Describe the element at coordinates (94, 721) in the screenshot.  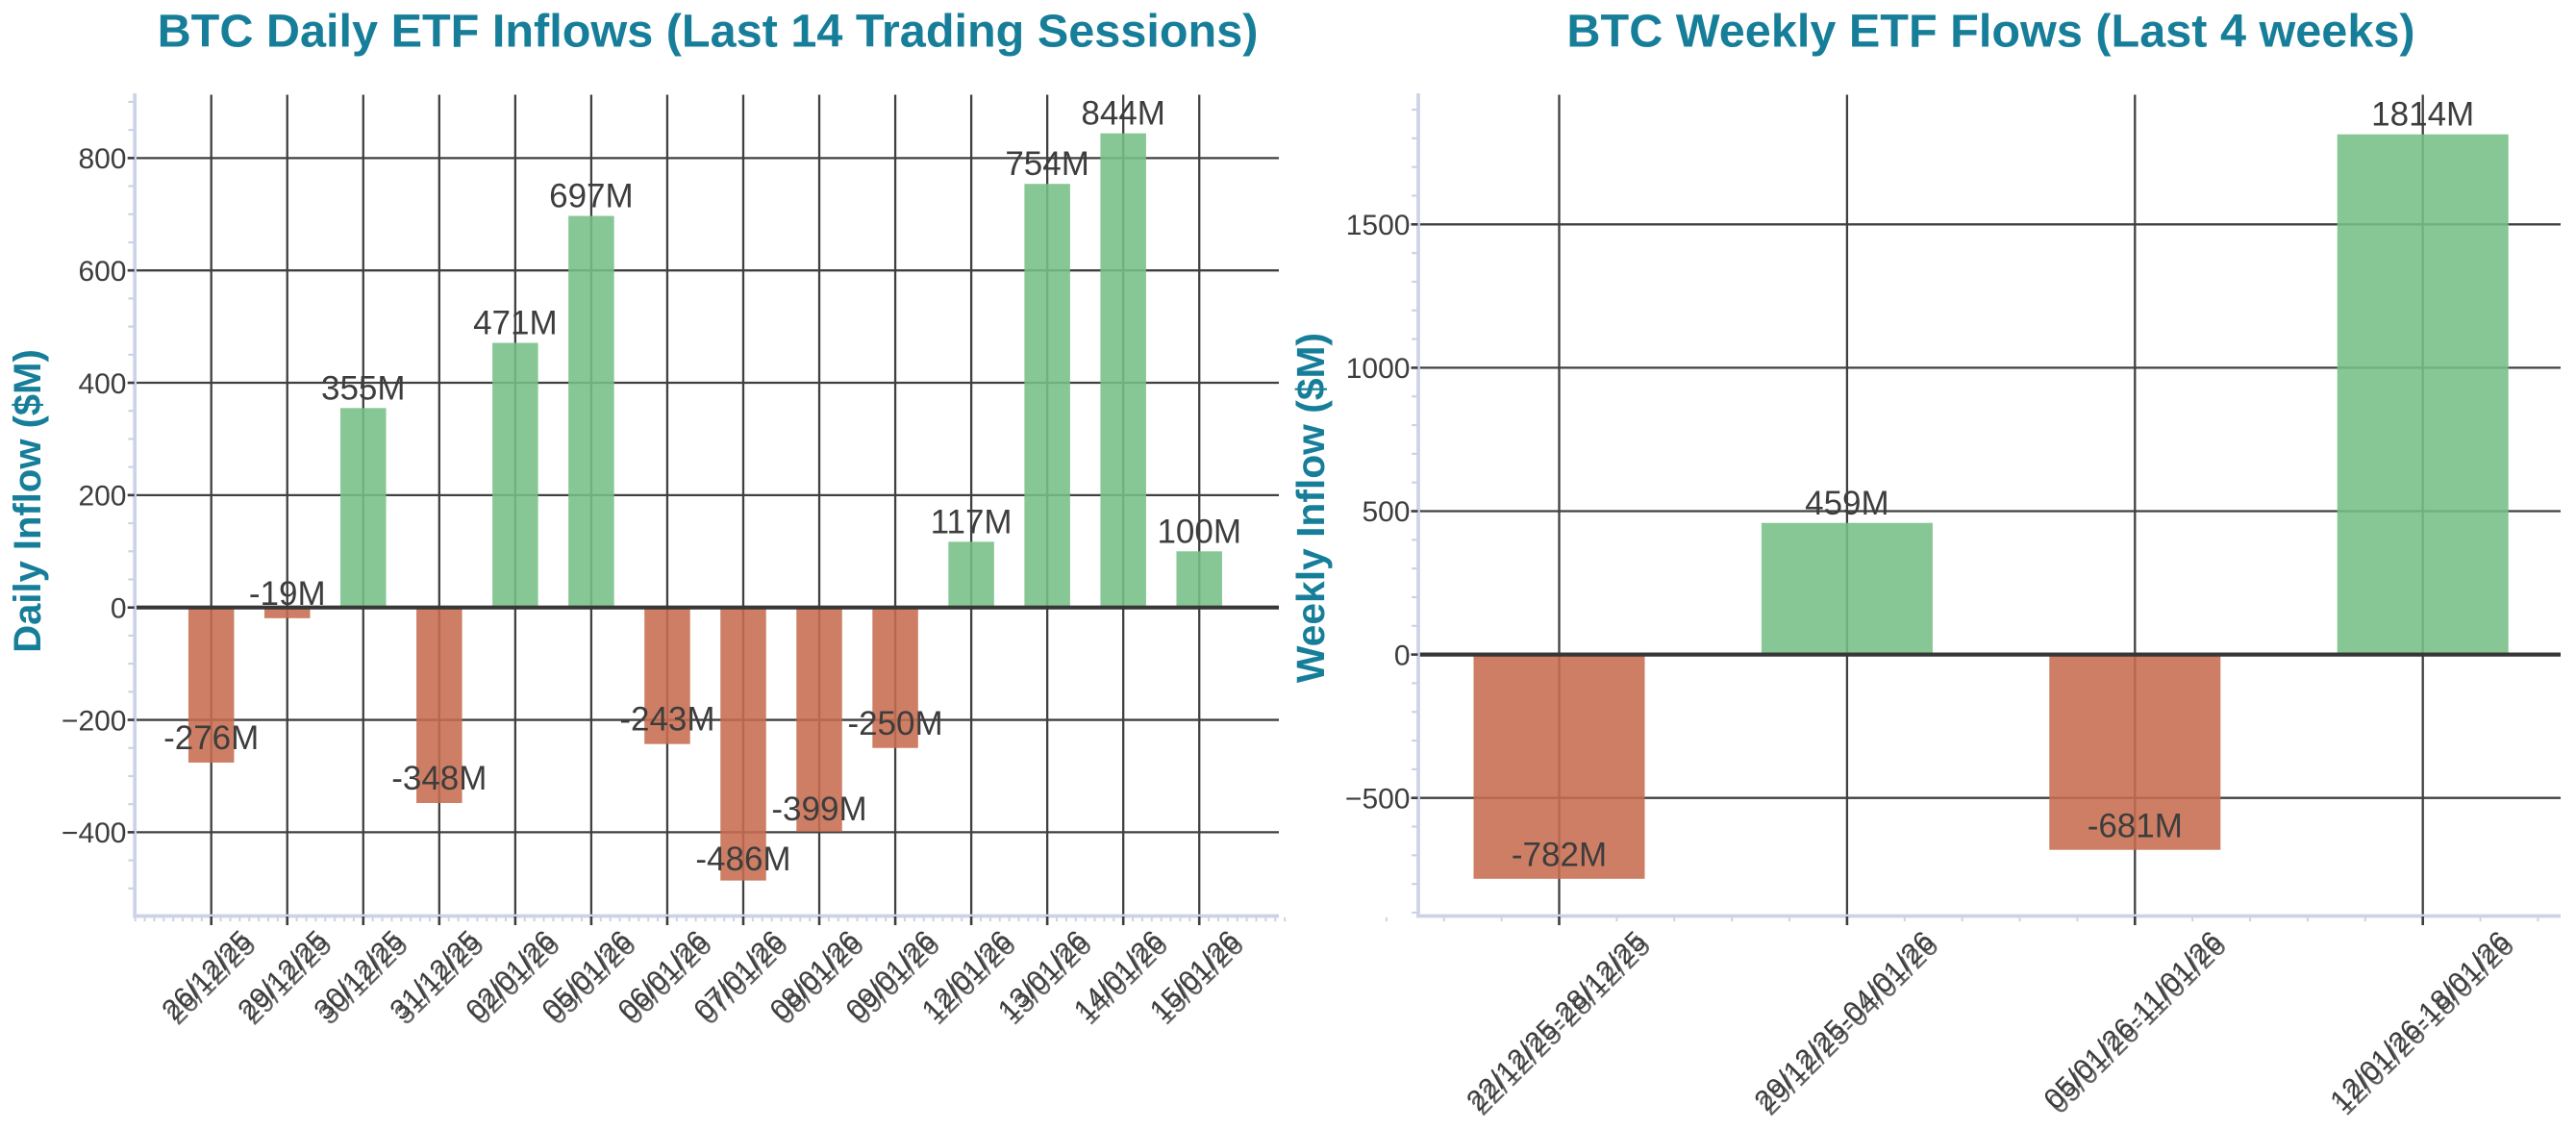
I see `svg-text: −200` at that location.